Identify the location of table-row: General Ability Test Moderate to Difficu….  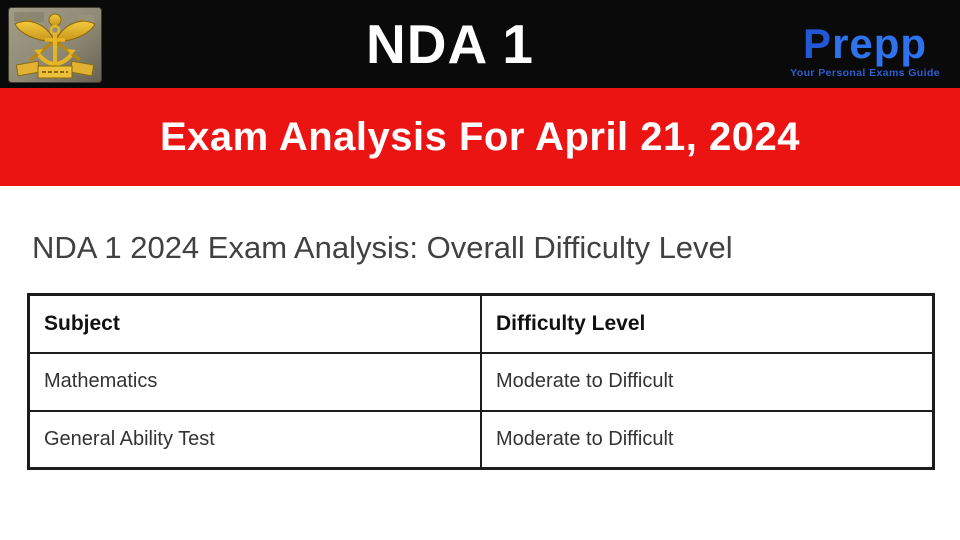
(481, 439).